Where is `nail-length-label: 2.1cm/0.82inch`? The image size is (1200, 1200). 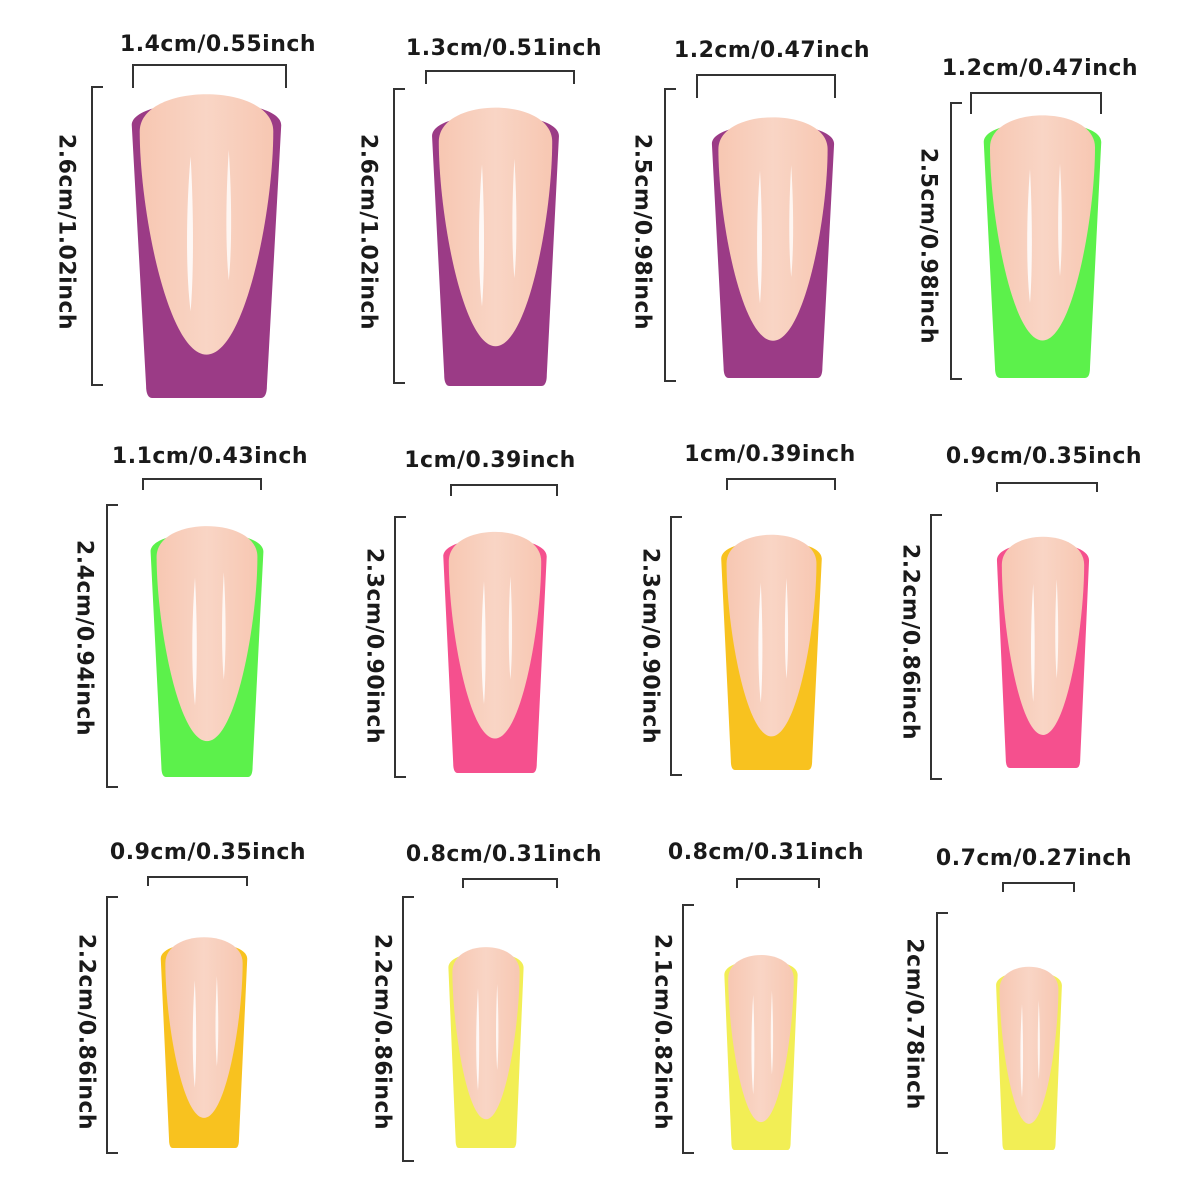
nail-length-label: 2.1cm/0.82inch is located at coordinates (662, 1032).